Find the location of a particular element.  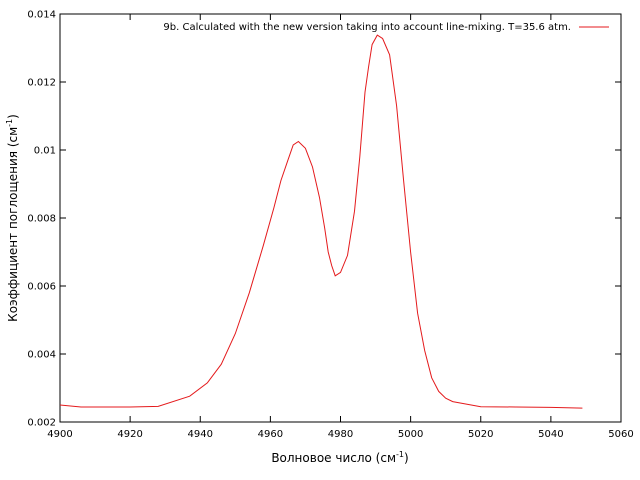

x-tick-label: 4980 is located at coordinates (340, 434).